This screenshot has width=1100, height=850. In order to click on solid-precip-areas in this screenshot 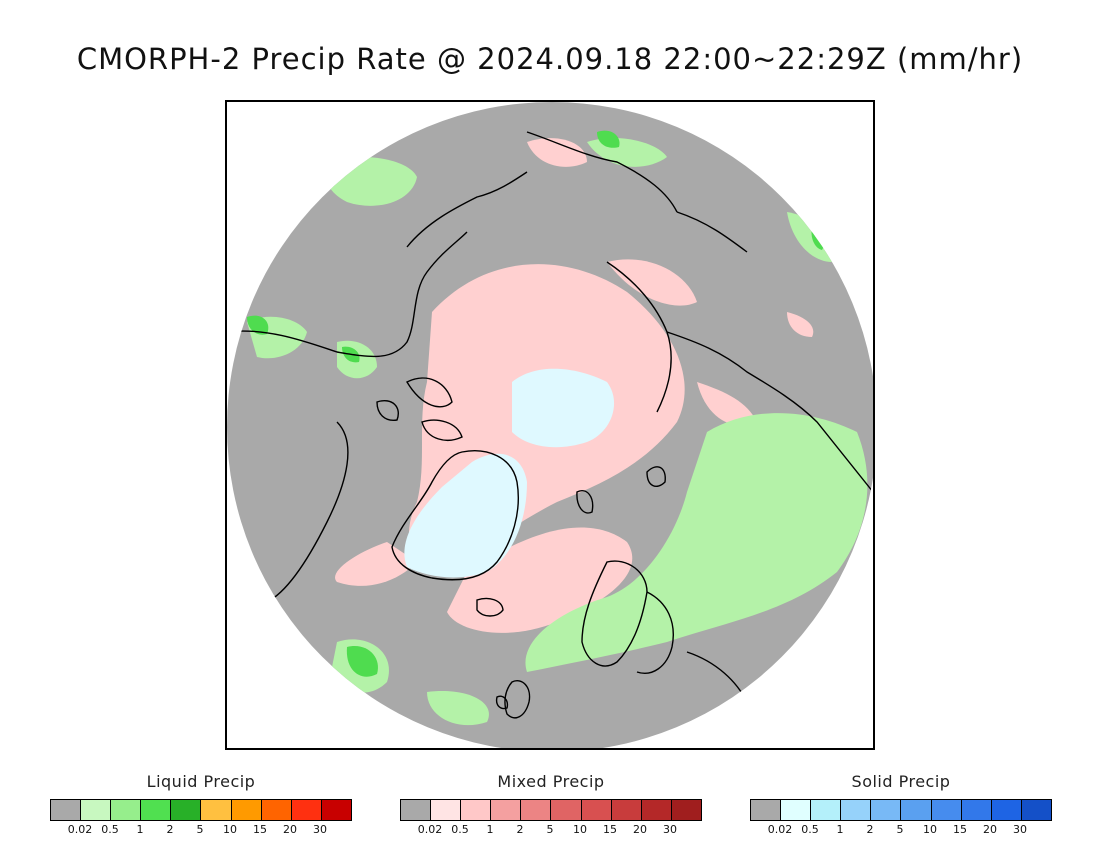, I will do `click(509, 473)`.